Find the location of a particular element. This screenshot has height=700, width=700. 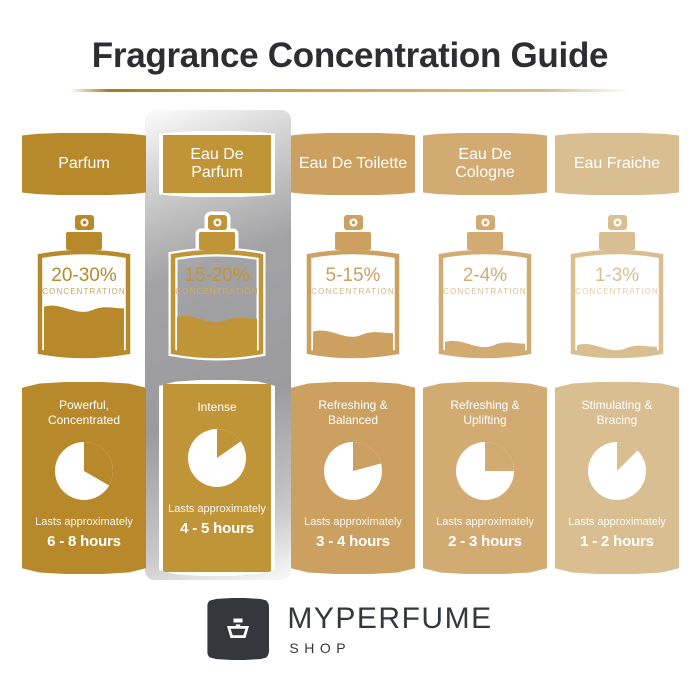

duration-value: 1 - 2 hours is located at coordinates (617, 541).